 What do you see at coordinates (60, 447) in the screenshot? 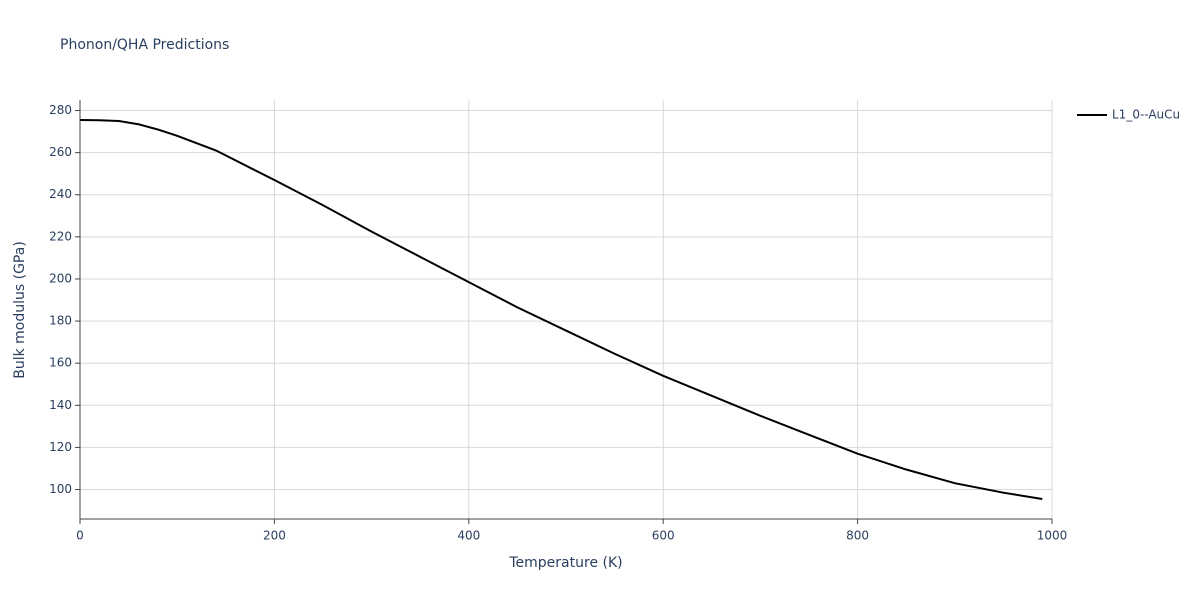
I see `y-tick-label: 120` at bounding box center [60, 447].